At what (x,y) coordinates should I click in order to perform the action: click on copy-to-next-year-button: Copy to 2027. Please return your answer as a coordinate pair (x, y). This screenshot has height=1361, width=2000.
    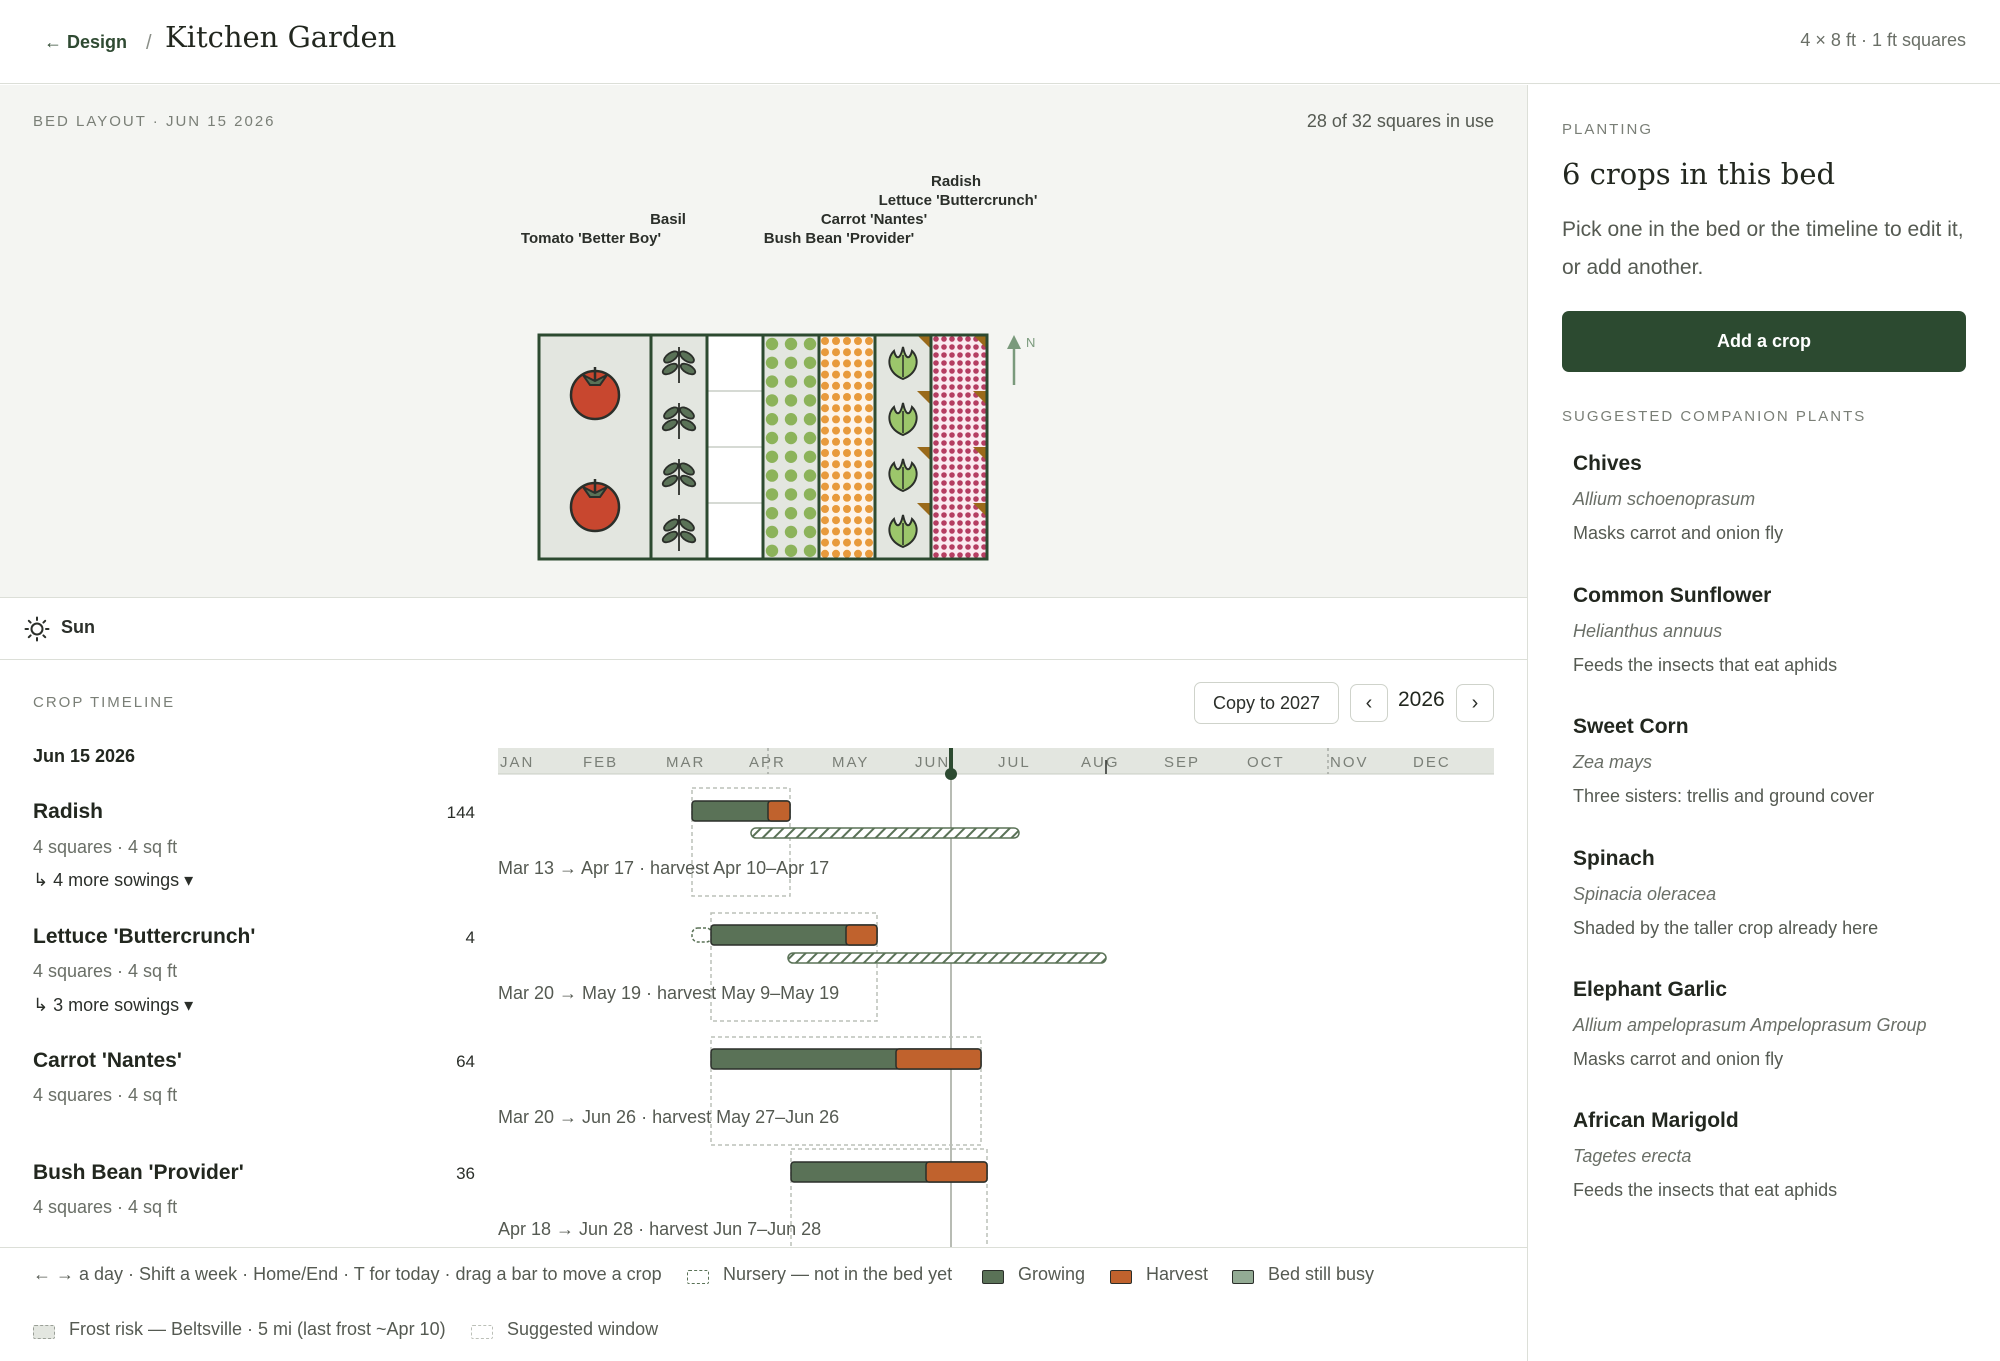
    Looking at the image, I should click on (1266, 703).